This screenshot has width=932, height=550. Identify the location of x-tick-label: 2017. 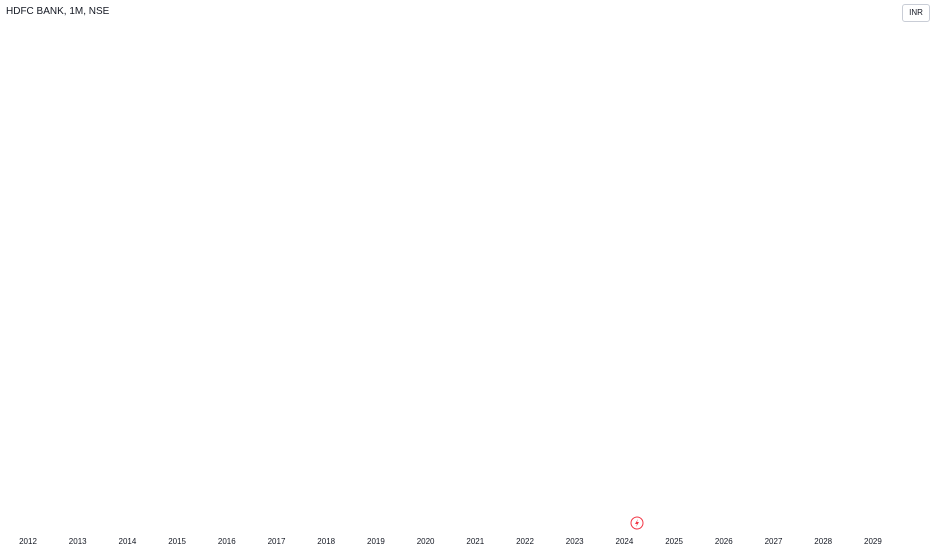
(277, 541).